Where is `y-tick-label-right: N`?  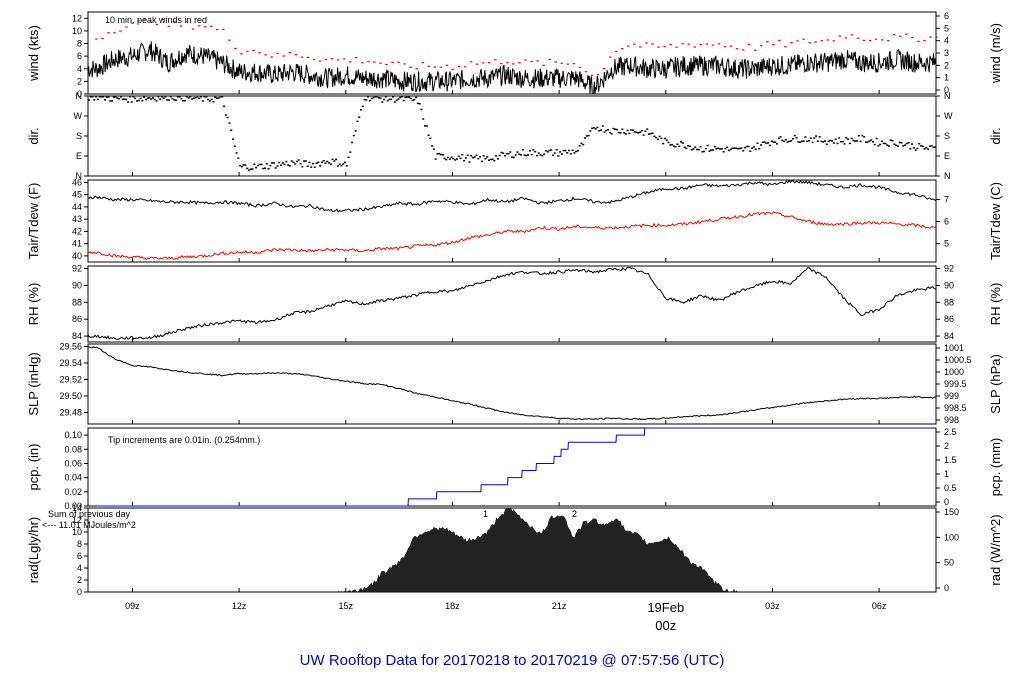 y-tick-label-right: N is located at coordinates (947, 96).